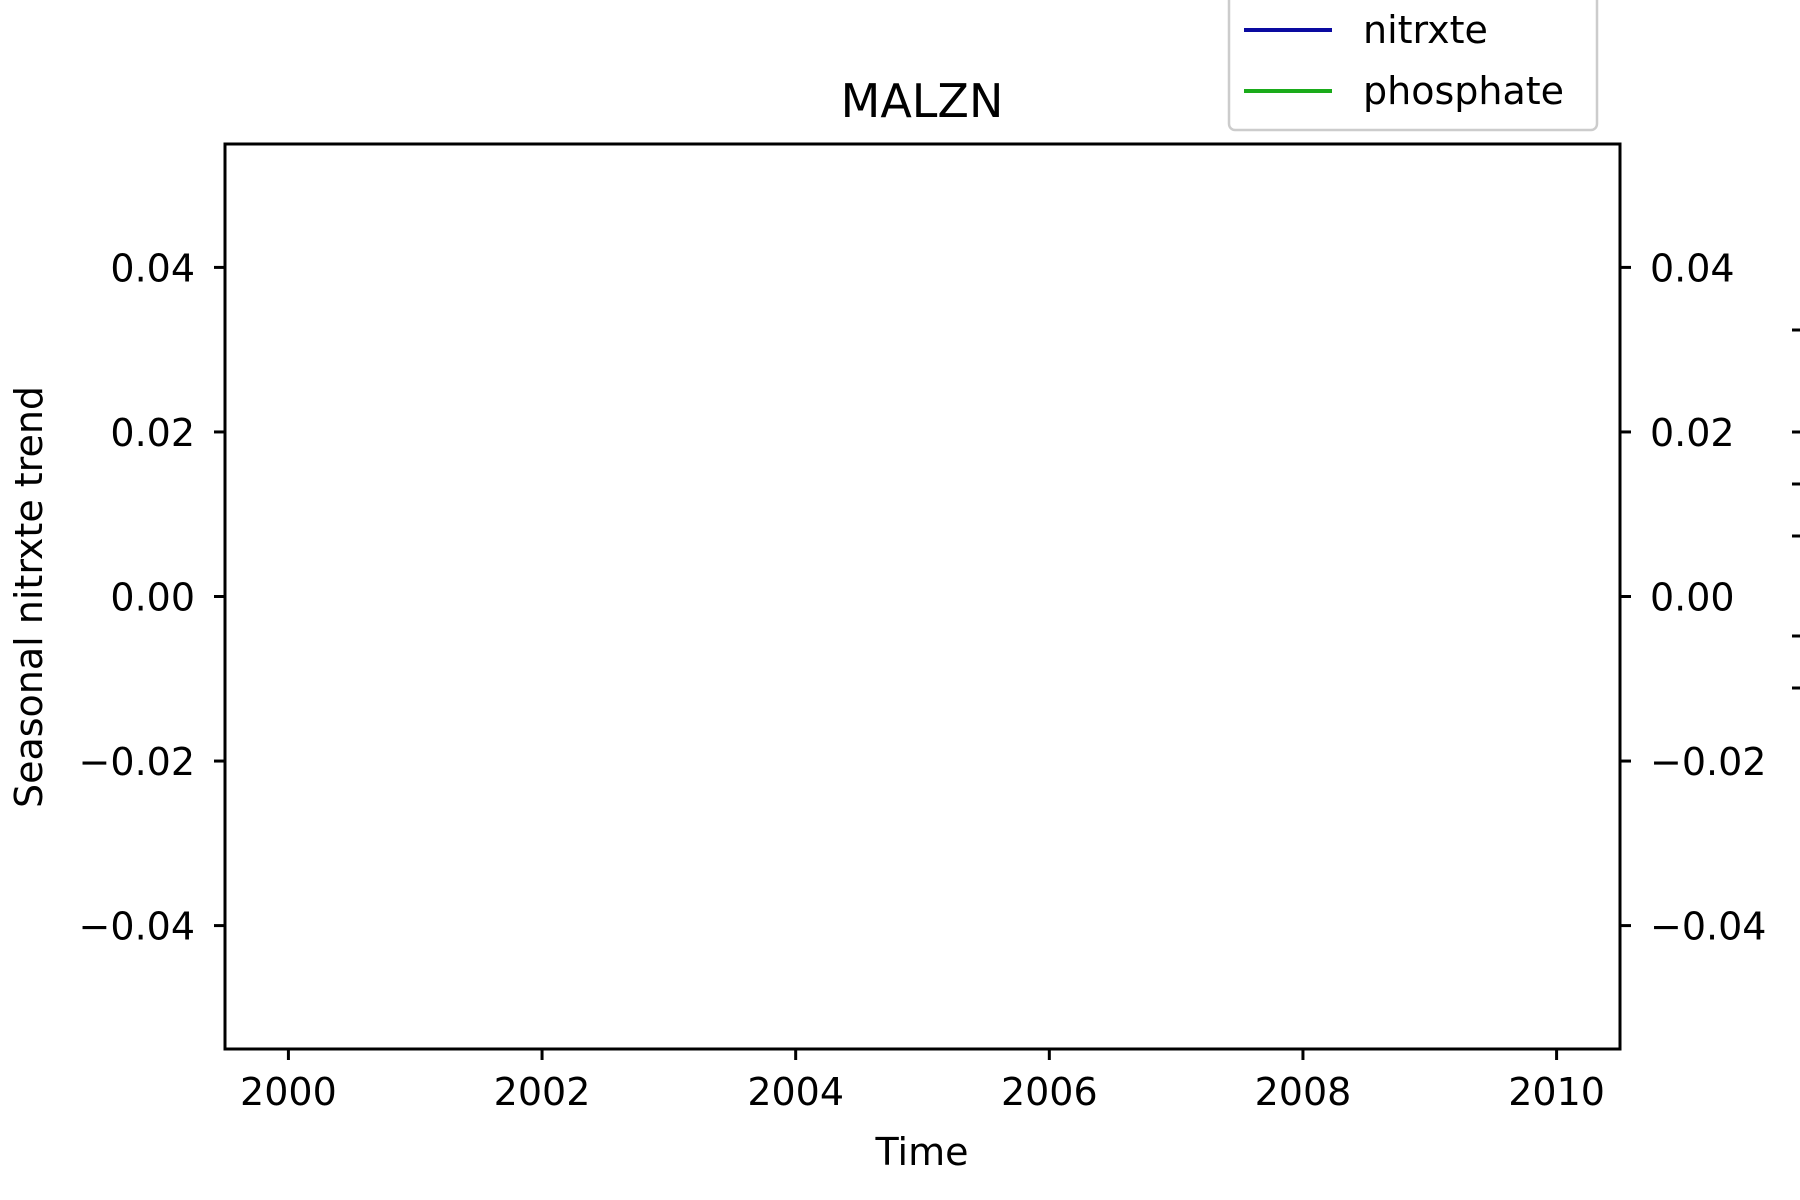 The image size is (1800, 1200). I want to click on y-tick-label-left: −0.04, so click(137, 927).